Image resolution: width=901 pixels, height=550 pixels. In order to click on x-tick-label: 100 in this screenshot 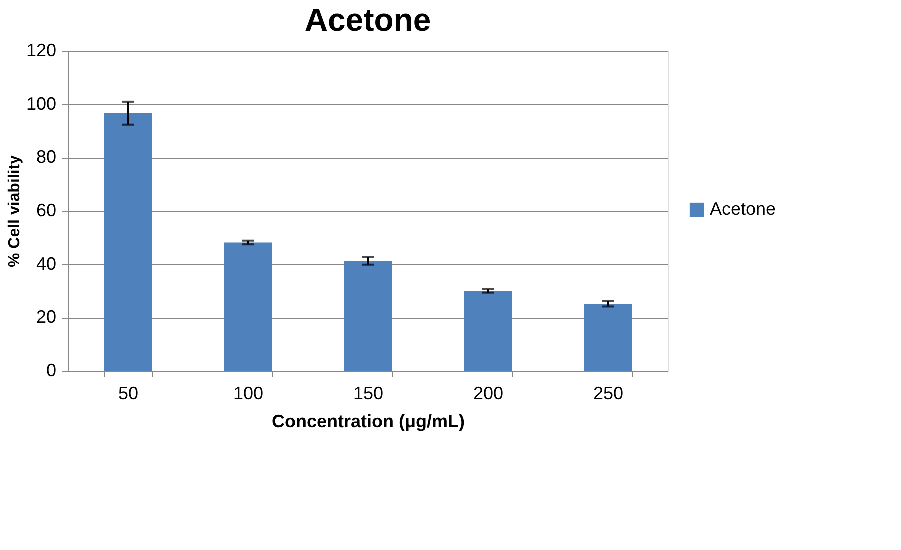, I will do `click(248, 394)`.